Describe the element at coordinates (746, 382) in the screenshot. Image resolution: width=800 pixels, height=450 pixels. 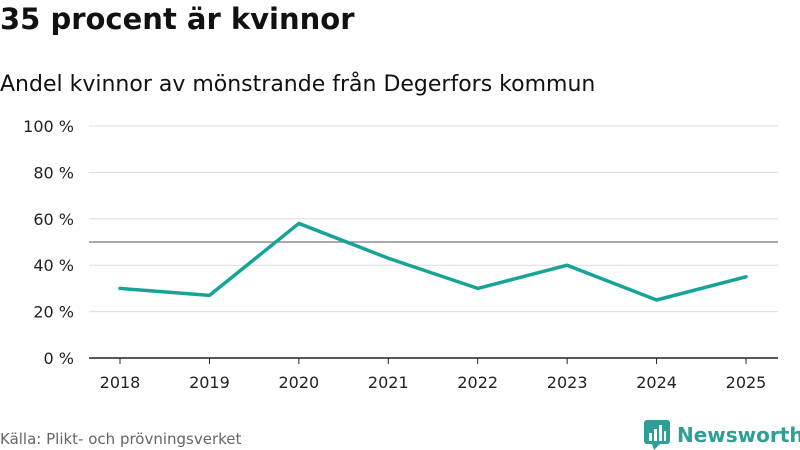
I see `x-tick-label: 2025` at that location.